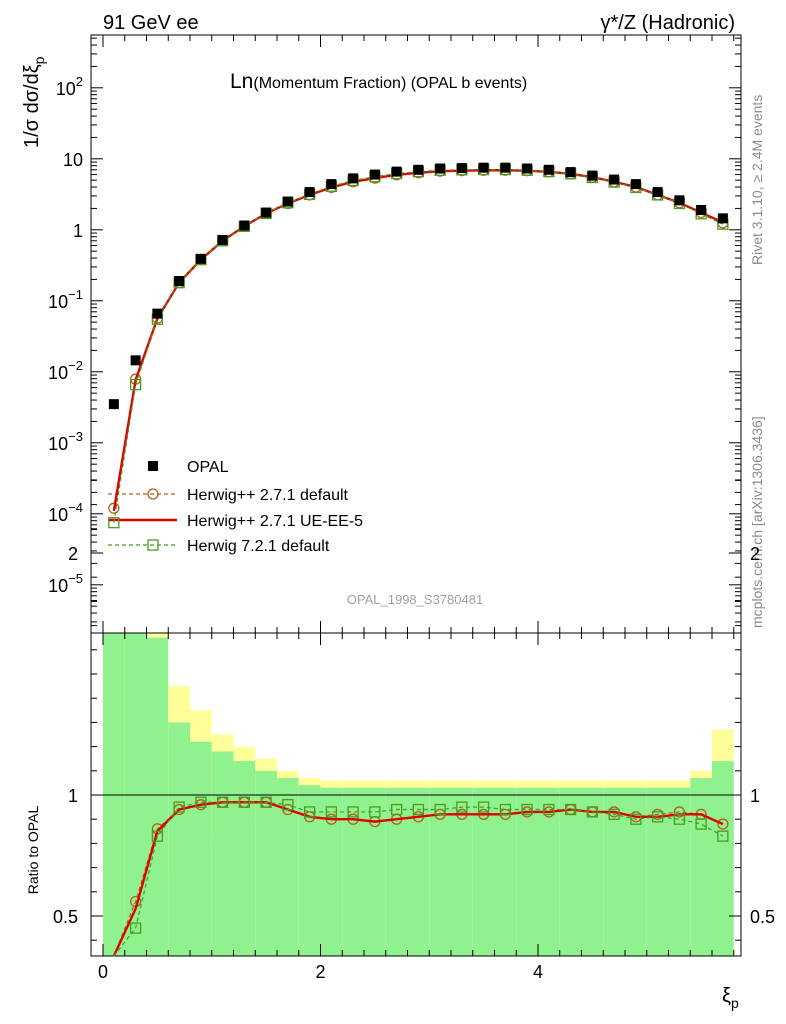 The height and width of the screenshot is (1024, 786). Describe the element at coordinates (73, 554) in the screenshot. I see `ratio-y-tick-label: 2` at that location.